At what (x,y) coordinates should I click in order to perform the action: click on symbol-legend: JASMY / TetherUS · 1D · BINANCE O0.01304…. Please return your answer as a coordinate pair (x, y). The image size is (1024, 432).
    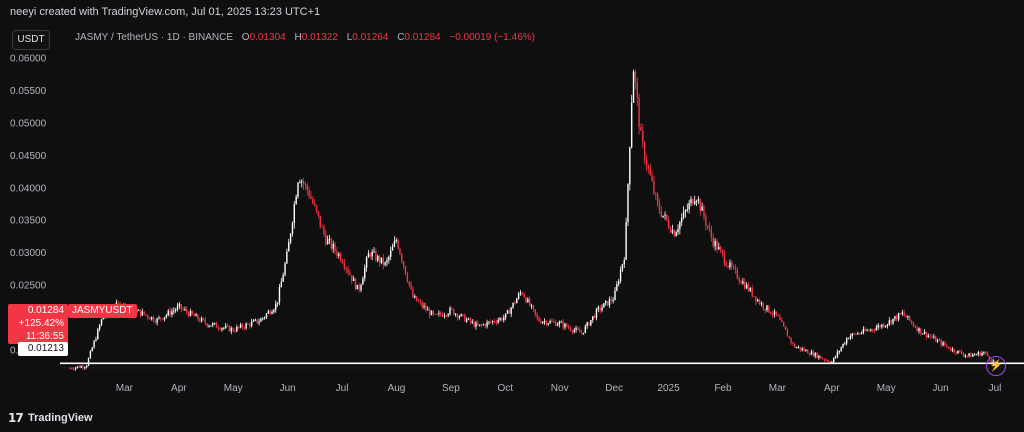
    Looking at the image, I should click on (305, 37).